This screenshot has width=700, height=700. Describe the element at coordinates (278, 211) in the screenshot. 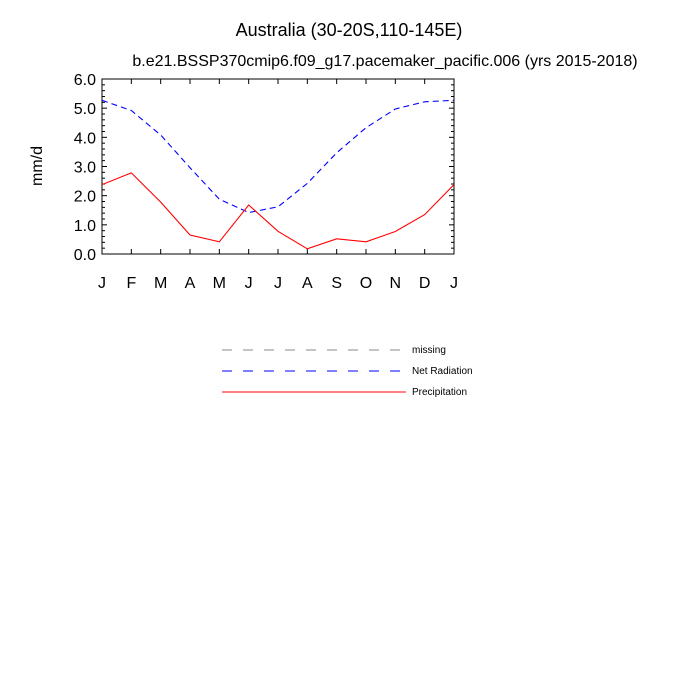

I see `series-line-precipitation` at that location.